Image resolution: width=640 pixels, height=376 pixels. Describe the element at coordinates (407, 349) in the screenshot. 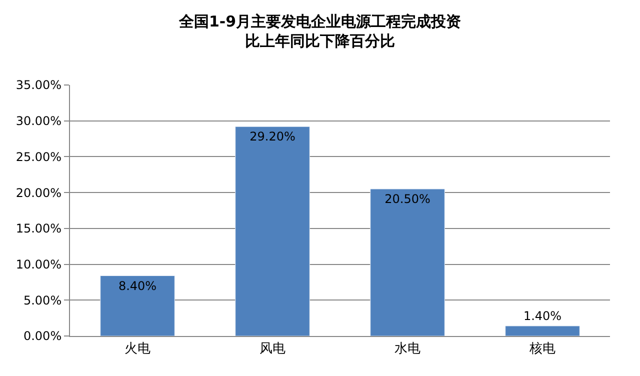

I see `x-tick-label: 水电` at that location.